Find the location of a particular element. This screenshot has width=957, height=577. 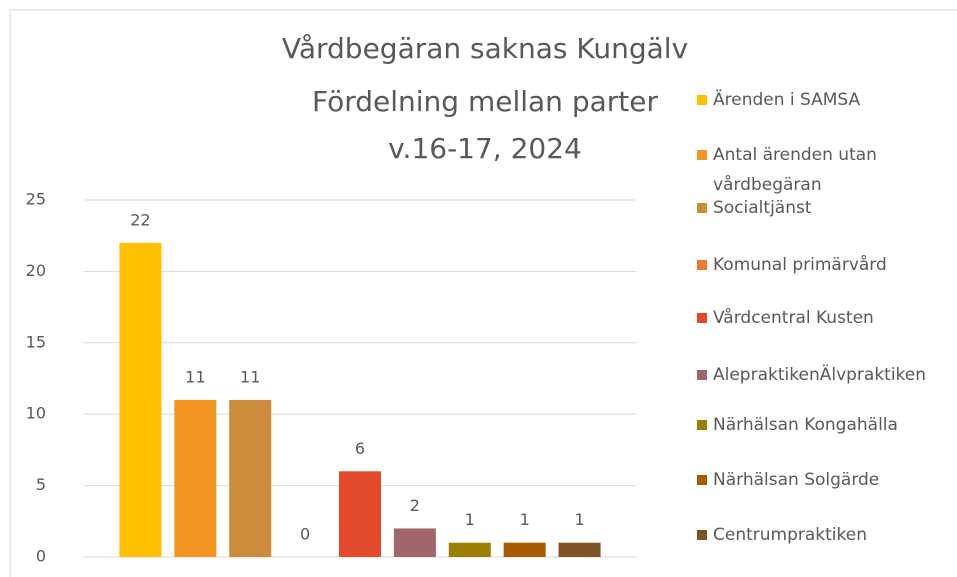

legend-item: Centrumpraktiken is located at coordinates (827, 535).